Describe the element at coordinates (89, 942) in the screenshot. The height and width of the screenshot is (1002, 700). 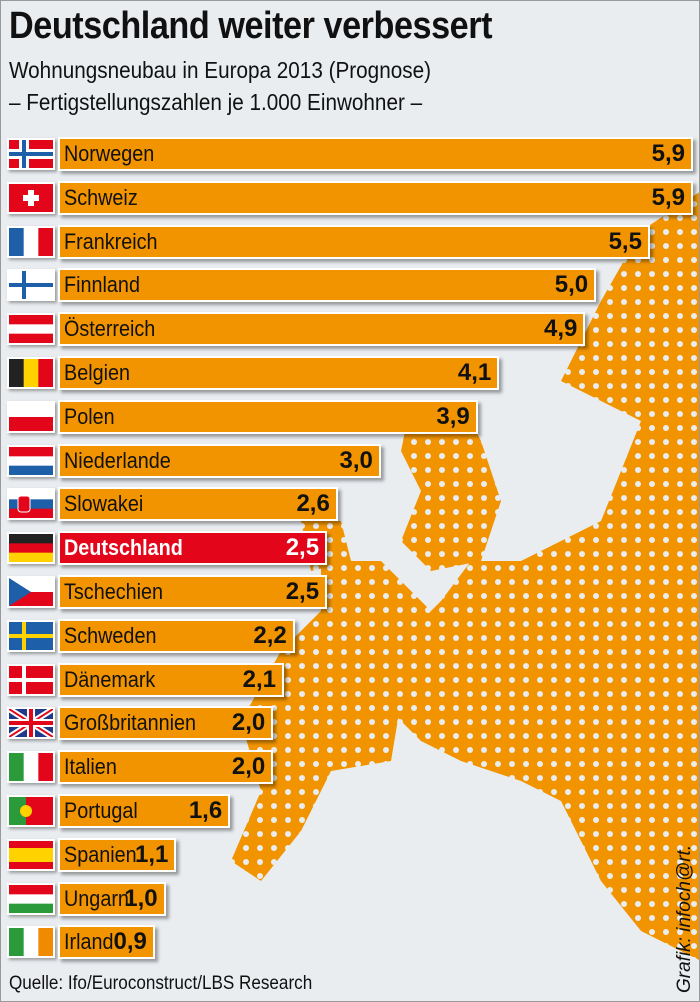
I see `bar-label: Irland` at that location.